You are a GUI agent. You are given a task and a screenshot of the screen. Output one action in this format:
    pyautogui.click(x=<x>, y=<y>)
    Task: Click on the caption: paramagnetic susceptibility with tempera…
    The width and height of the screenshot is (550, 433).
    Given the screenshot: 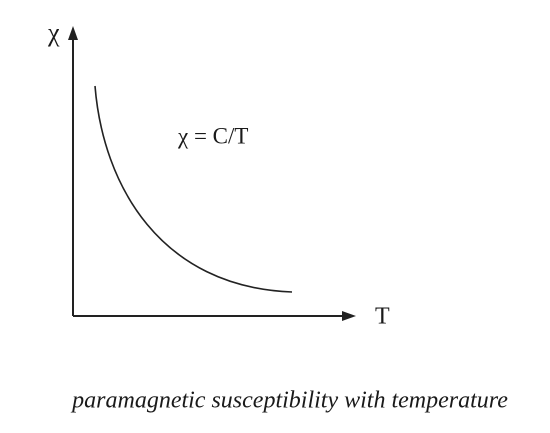 What is the action you would take?
    pyautogui.click(x=289, y=401)
    